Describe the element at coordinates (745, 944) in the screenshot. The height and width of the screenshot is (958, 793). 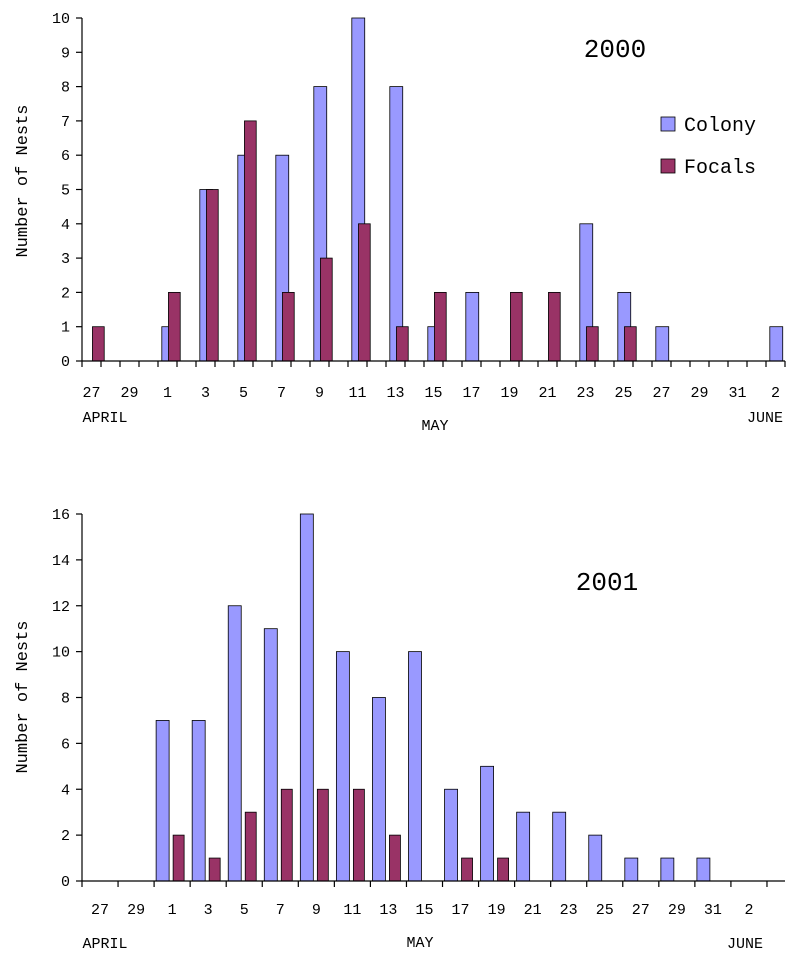
I see `month-label-june: JUNE` at that location.